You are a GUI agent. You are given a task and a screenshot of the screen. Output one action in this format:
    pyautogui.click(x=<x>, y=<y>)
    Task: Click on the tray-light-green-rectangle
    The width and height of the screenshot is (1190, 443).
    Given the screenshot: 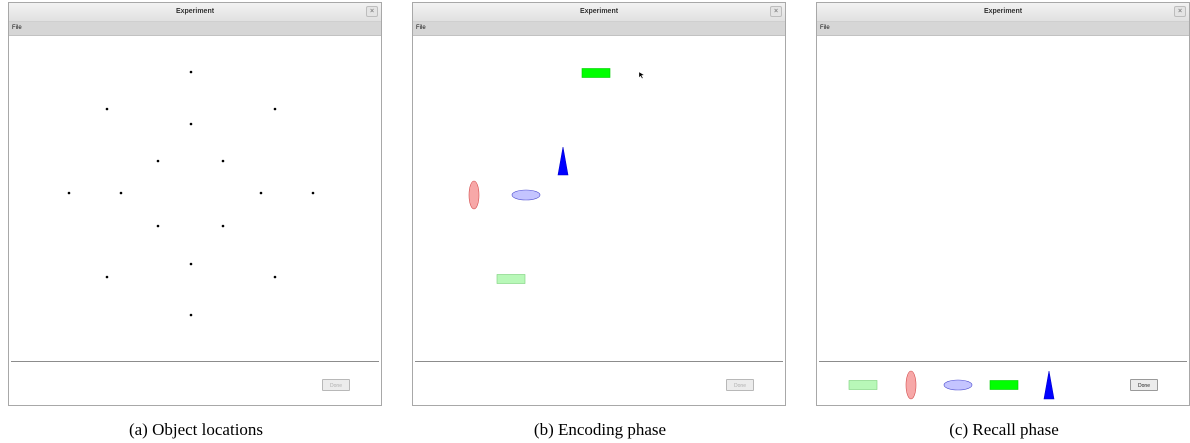 What is the action you would take?
    pyautogui.click(x=863, y=385)
    